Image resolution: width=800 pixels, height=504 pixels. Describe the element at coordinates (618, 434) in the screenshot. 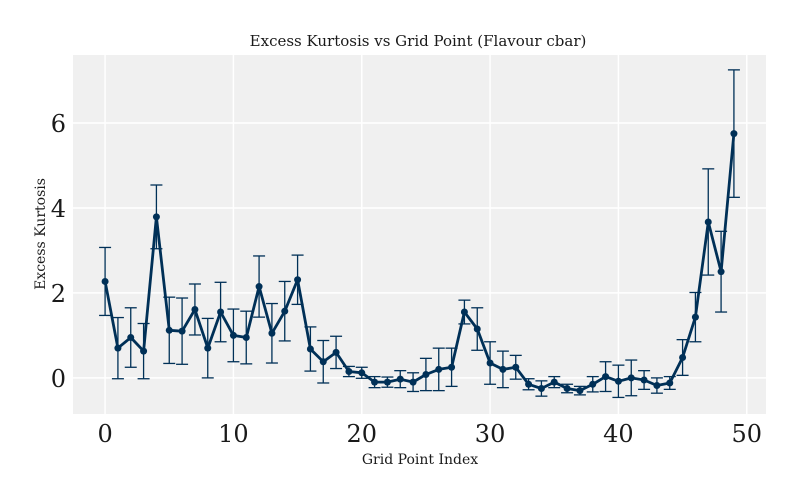

I see `x-tick-label: 40` at that location.